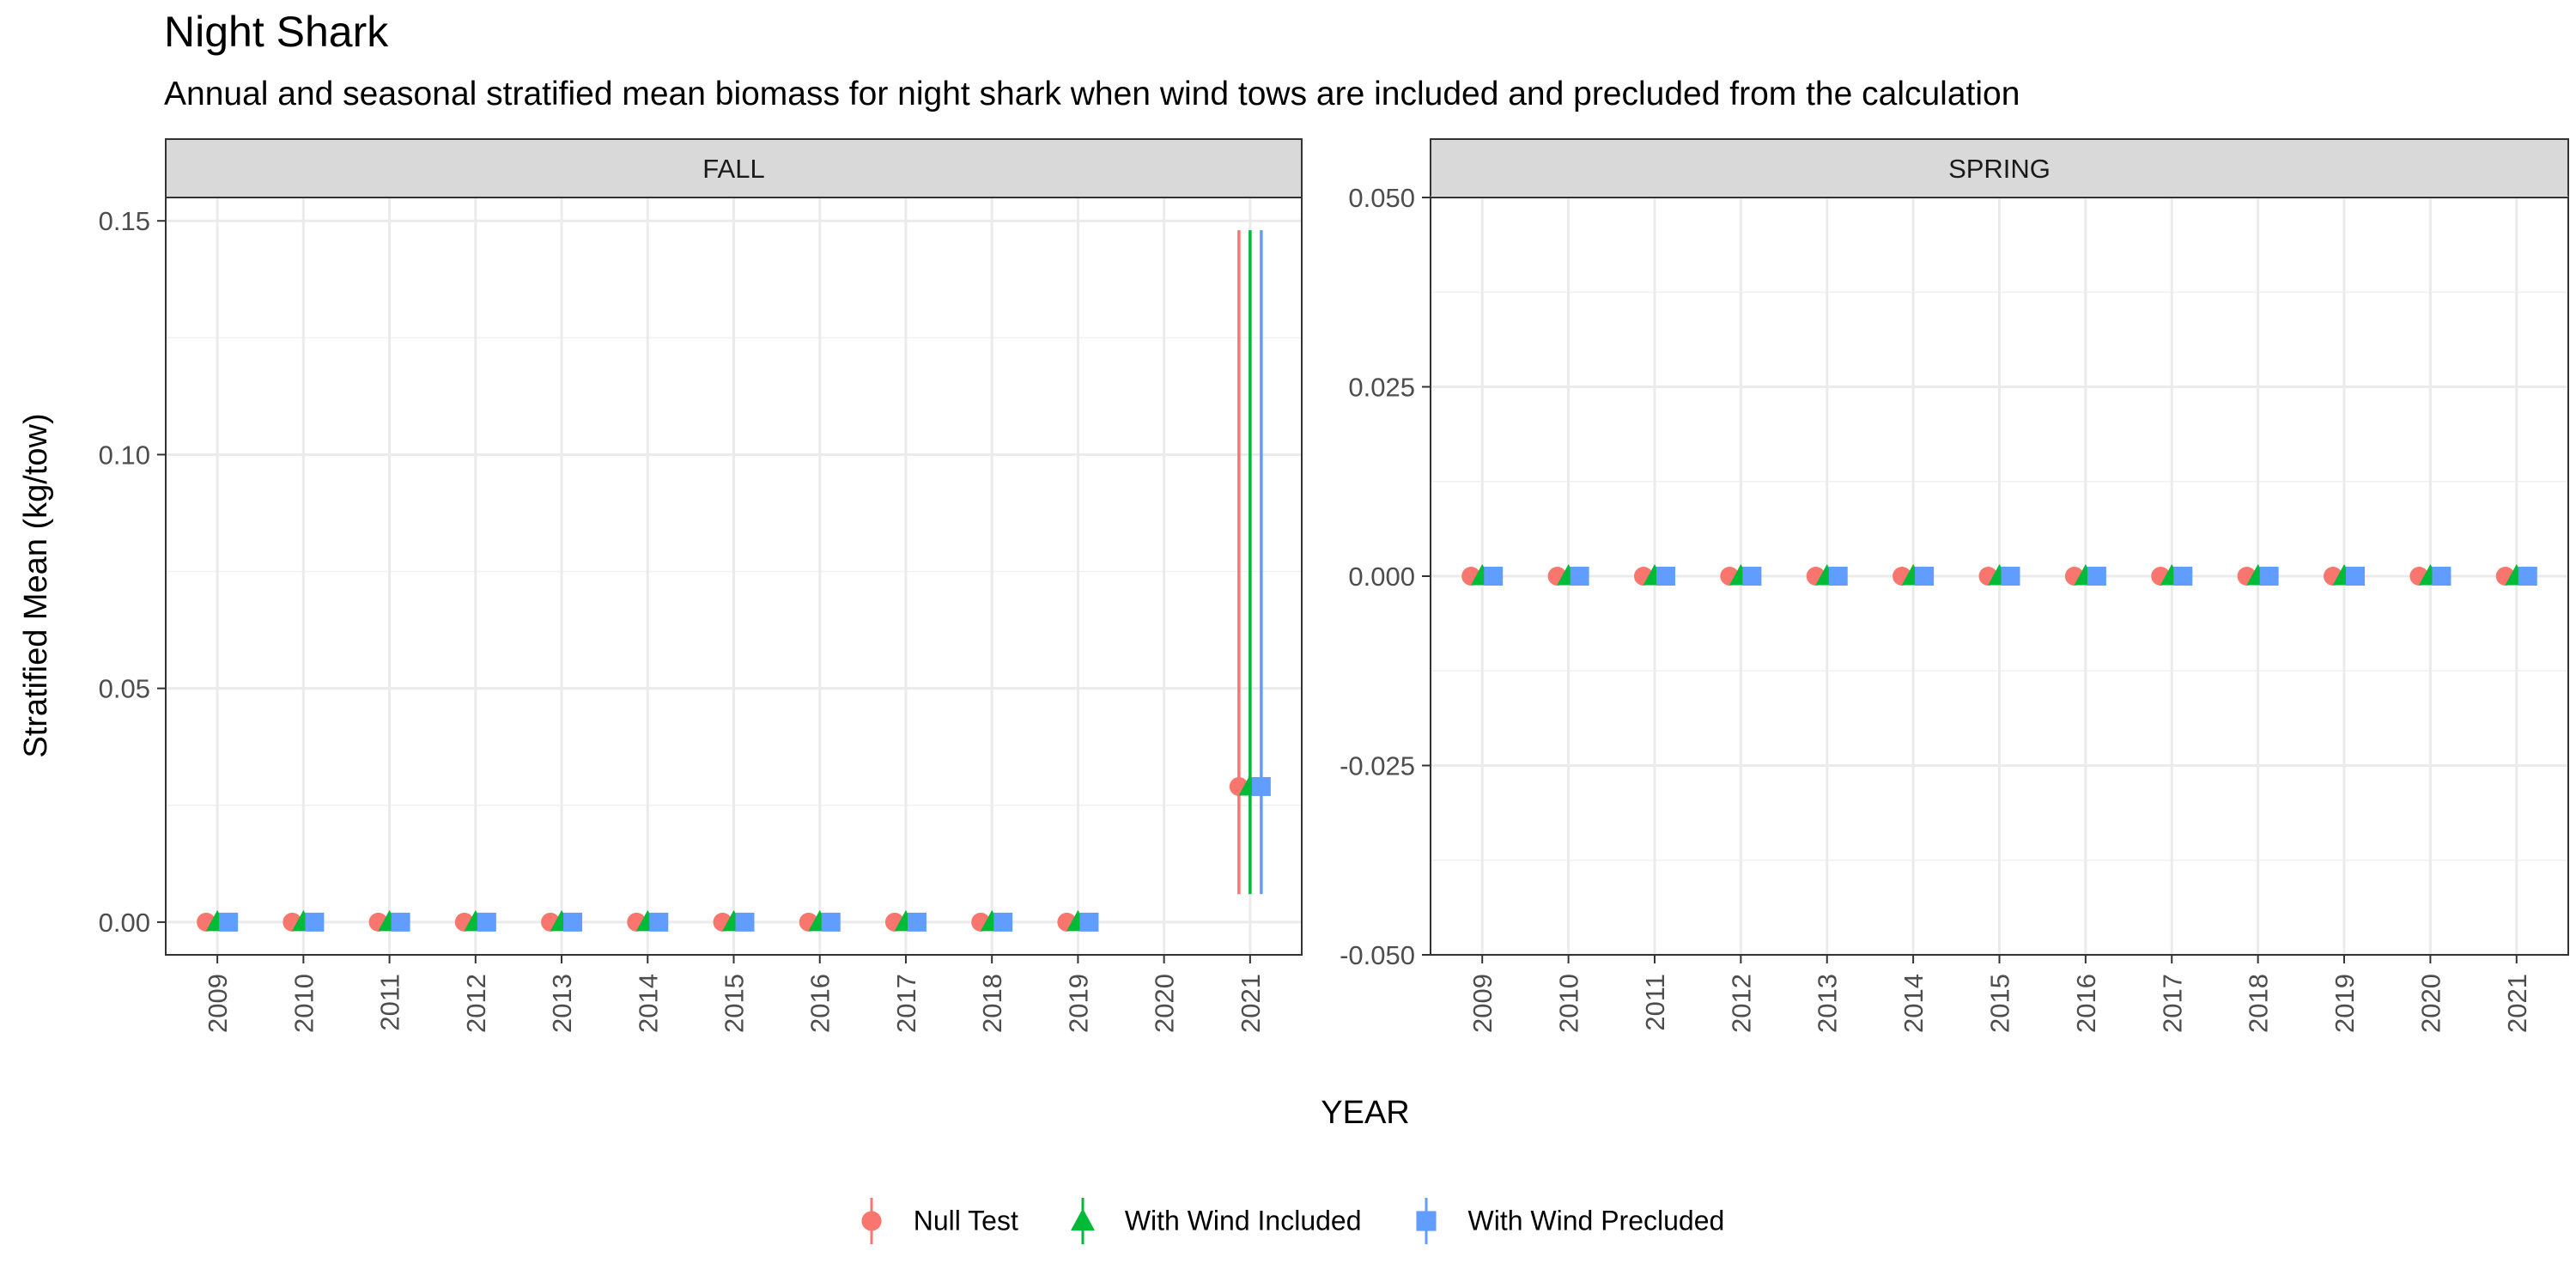 This screenshot has height=1288, width=2576. What do you see at coordinates (1382, 388) in the screenshot?
I see `y-tick-label: 0.025` at bounding box center [1382, 388].